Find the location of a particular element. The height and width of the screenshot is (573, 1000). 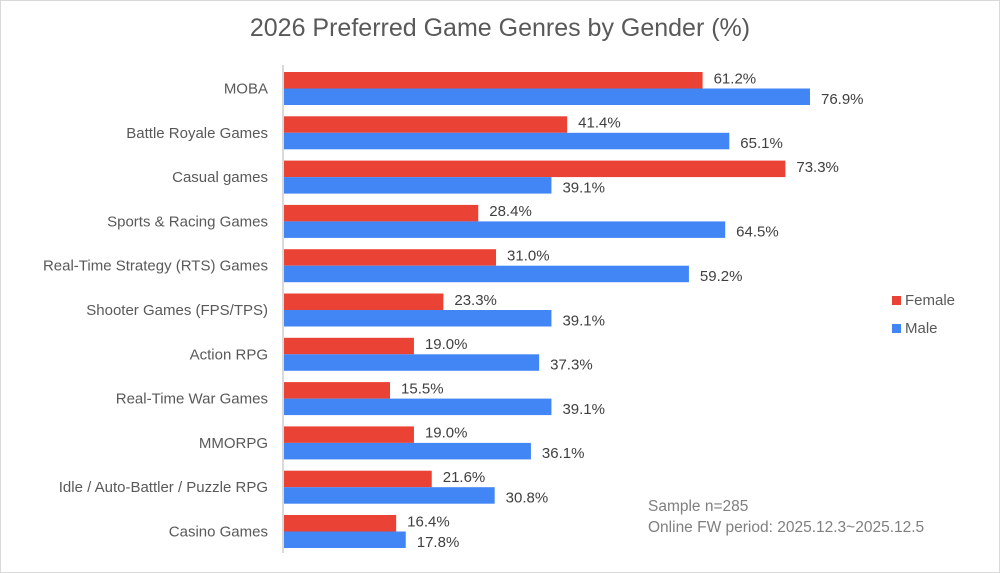

category-label: Action RPG is located at coordinates (229, 354).